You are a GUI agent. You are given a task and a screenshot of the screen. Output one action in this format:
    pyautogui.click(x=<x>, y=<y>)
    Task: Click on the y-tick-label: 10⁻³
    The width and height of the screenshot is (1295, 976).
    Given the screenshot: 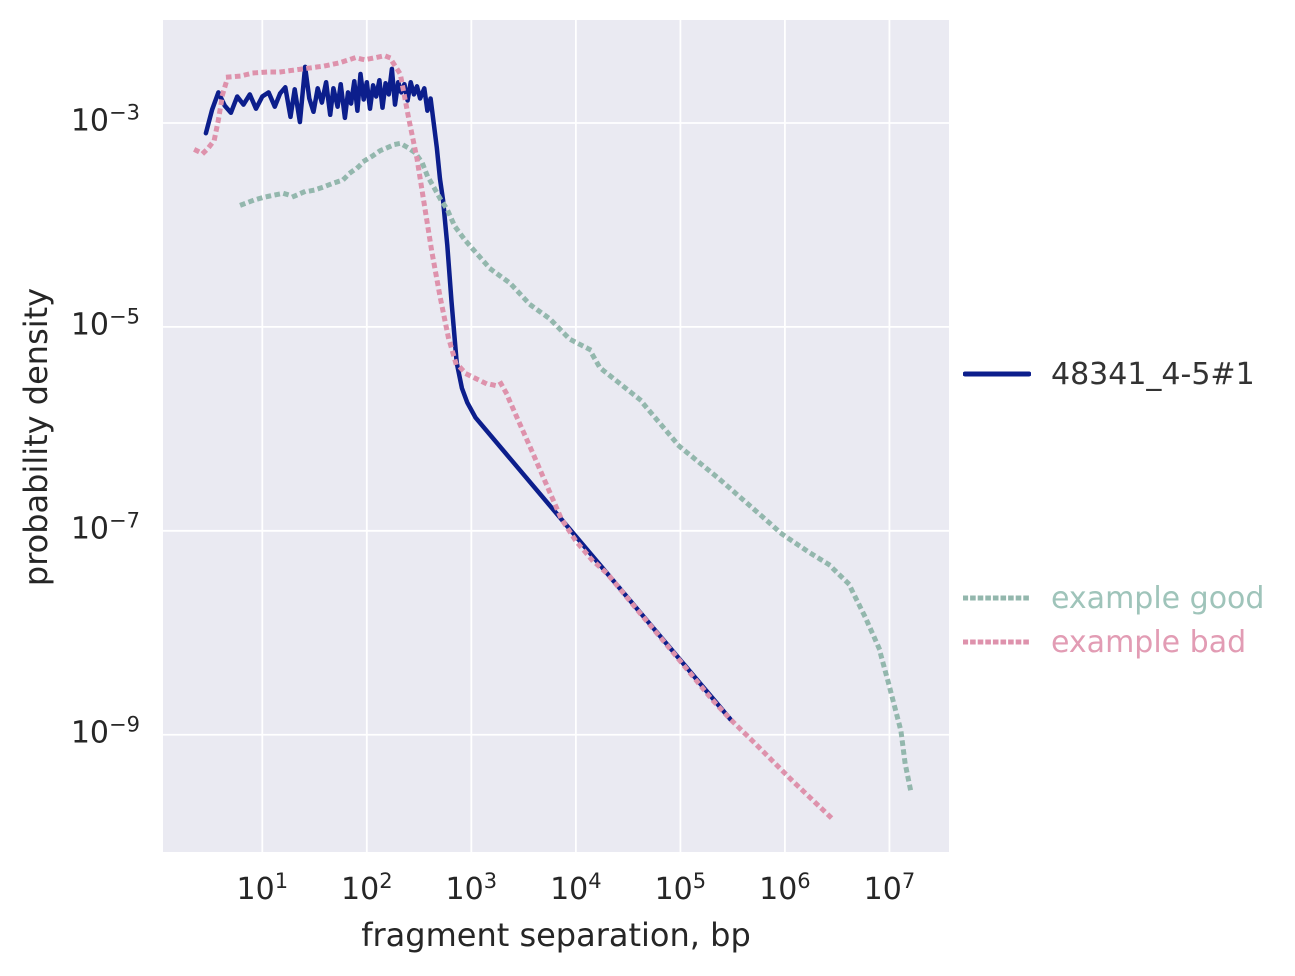 What is the action you would take?
    pyautogui.click(x=105, y=119)
    